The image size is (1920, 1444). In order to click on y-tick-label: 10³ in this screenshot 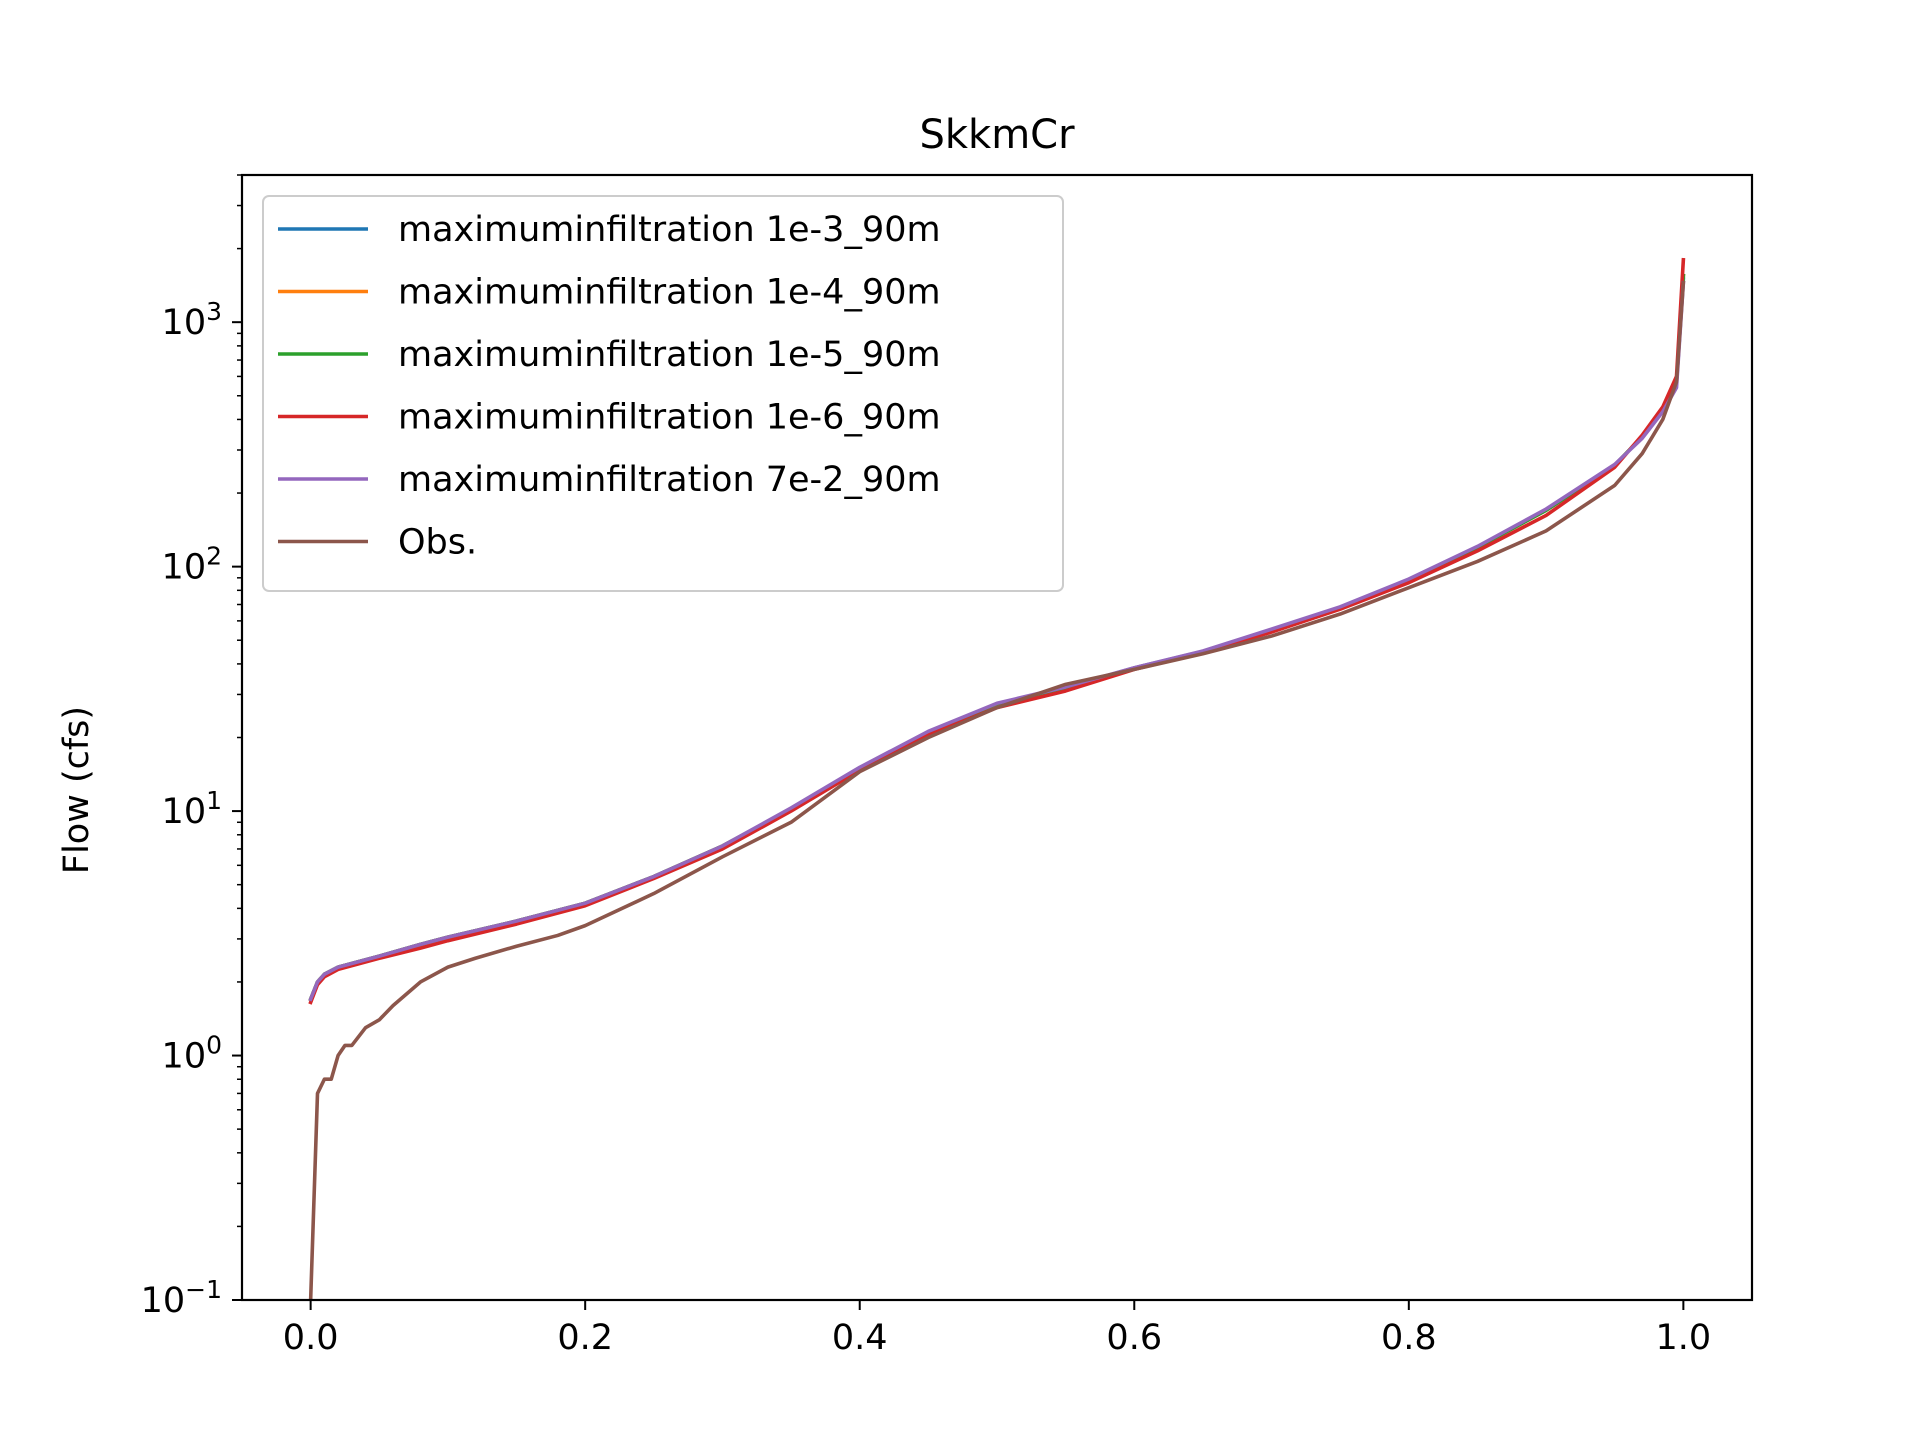, I will do `click(192, 320)`.